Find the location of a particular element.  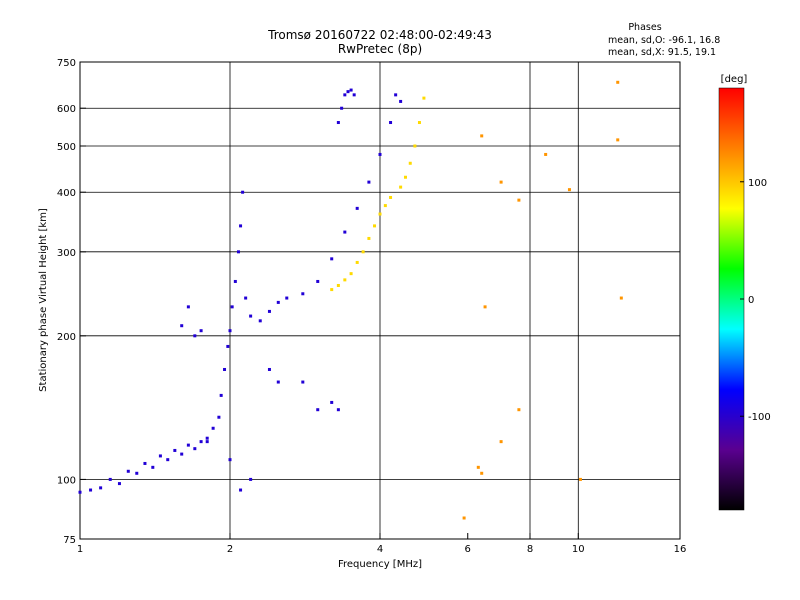

x-tick-label: 1 is located at coordinates (80, 549).